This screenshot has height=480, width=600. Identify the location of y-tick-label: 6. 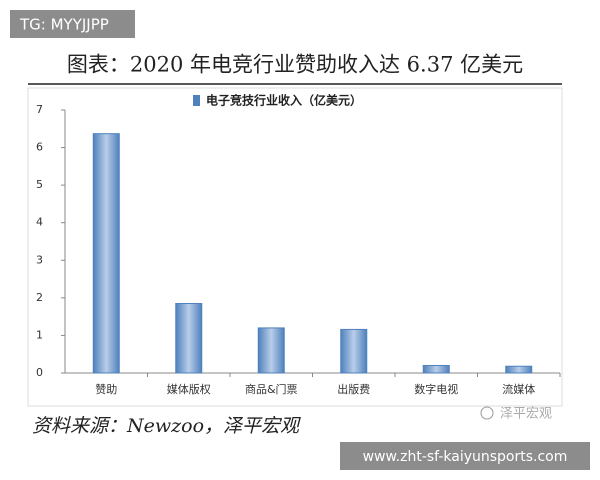
(39, 147).